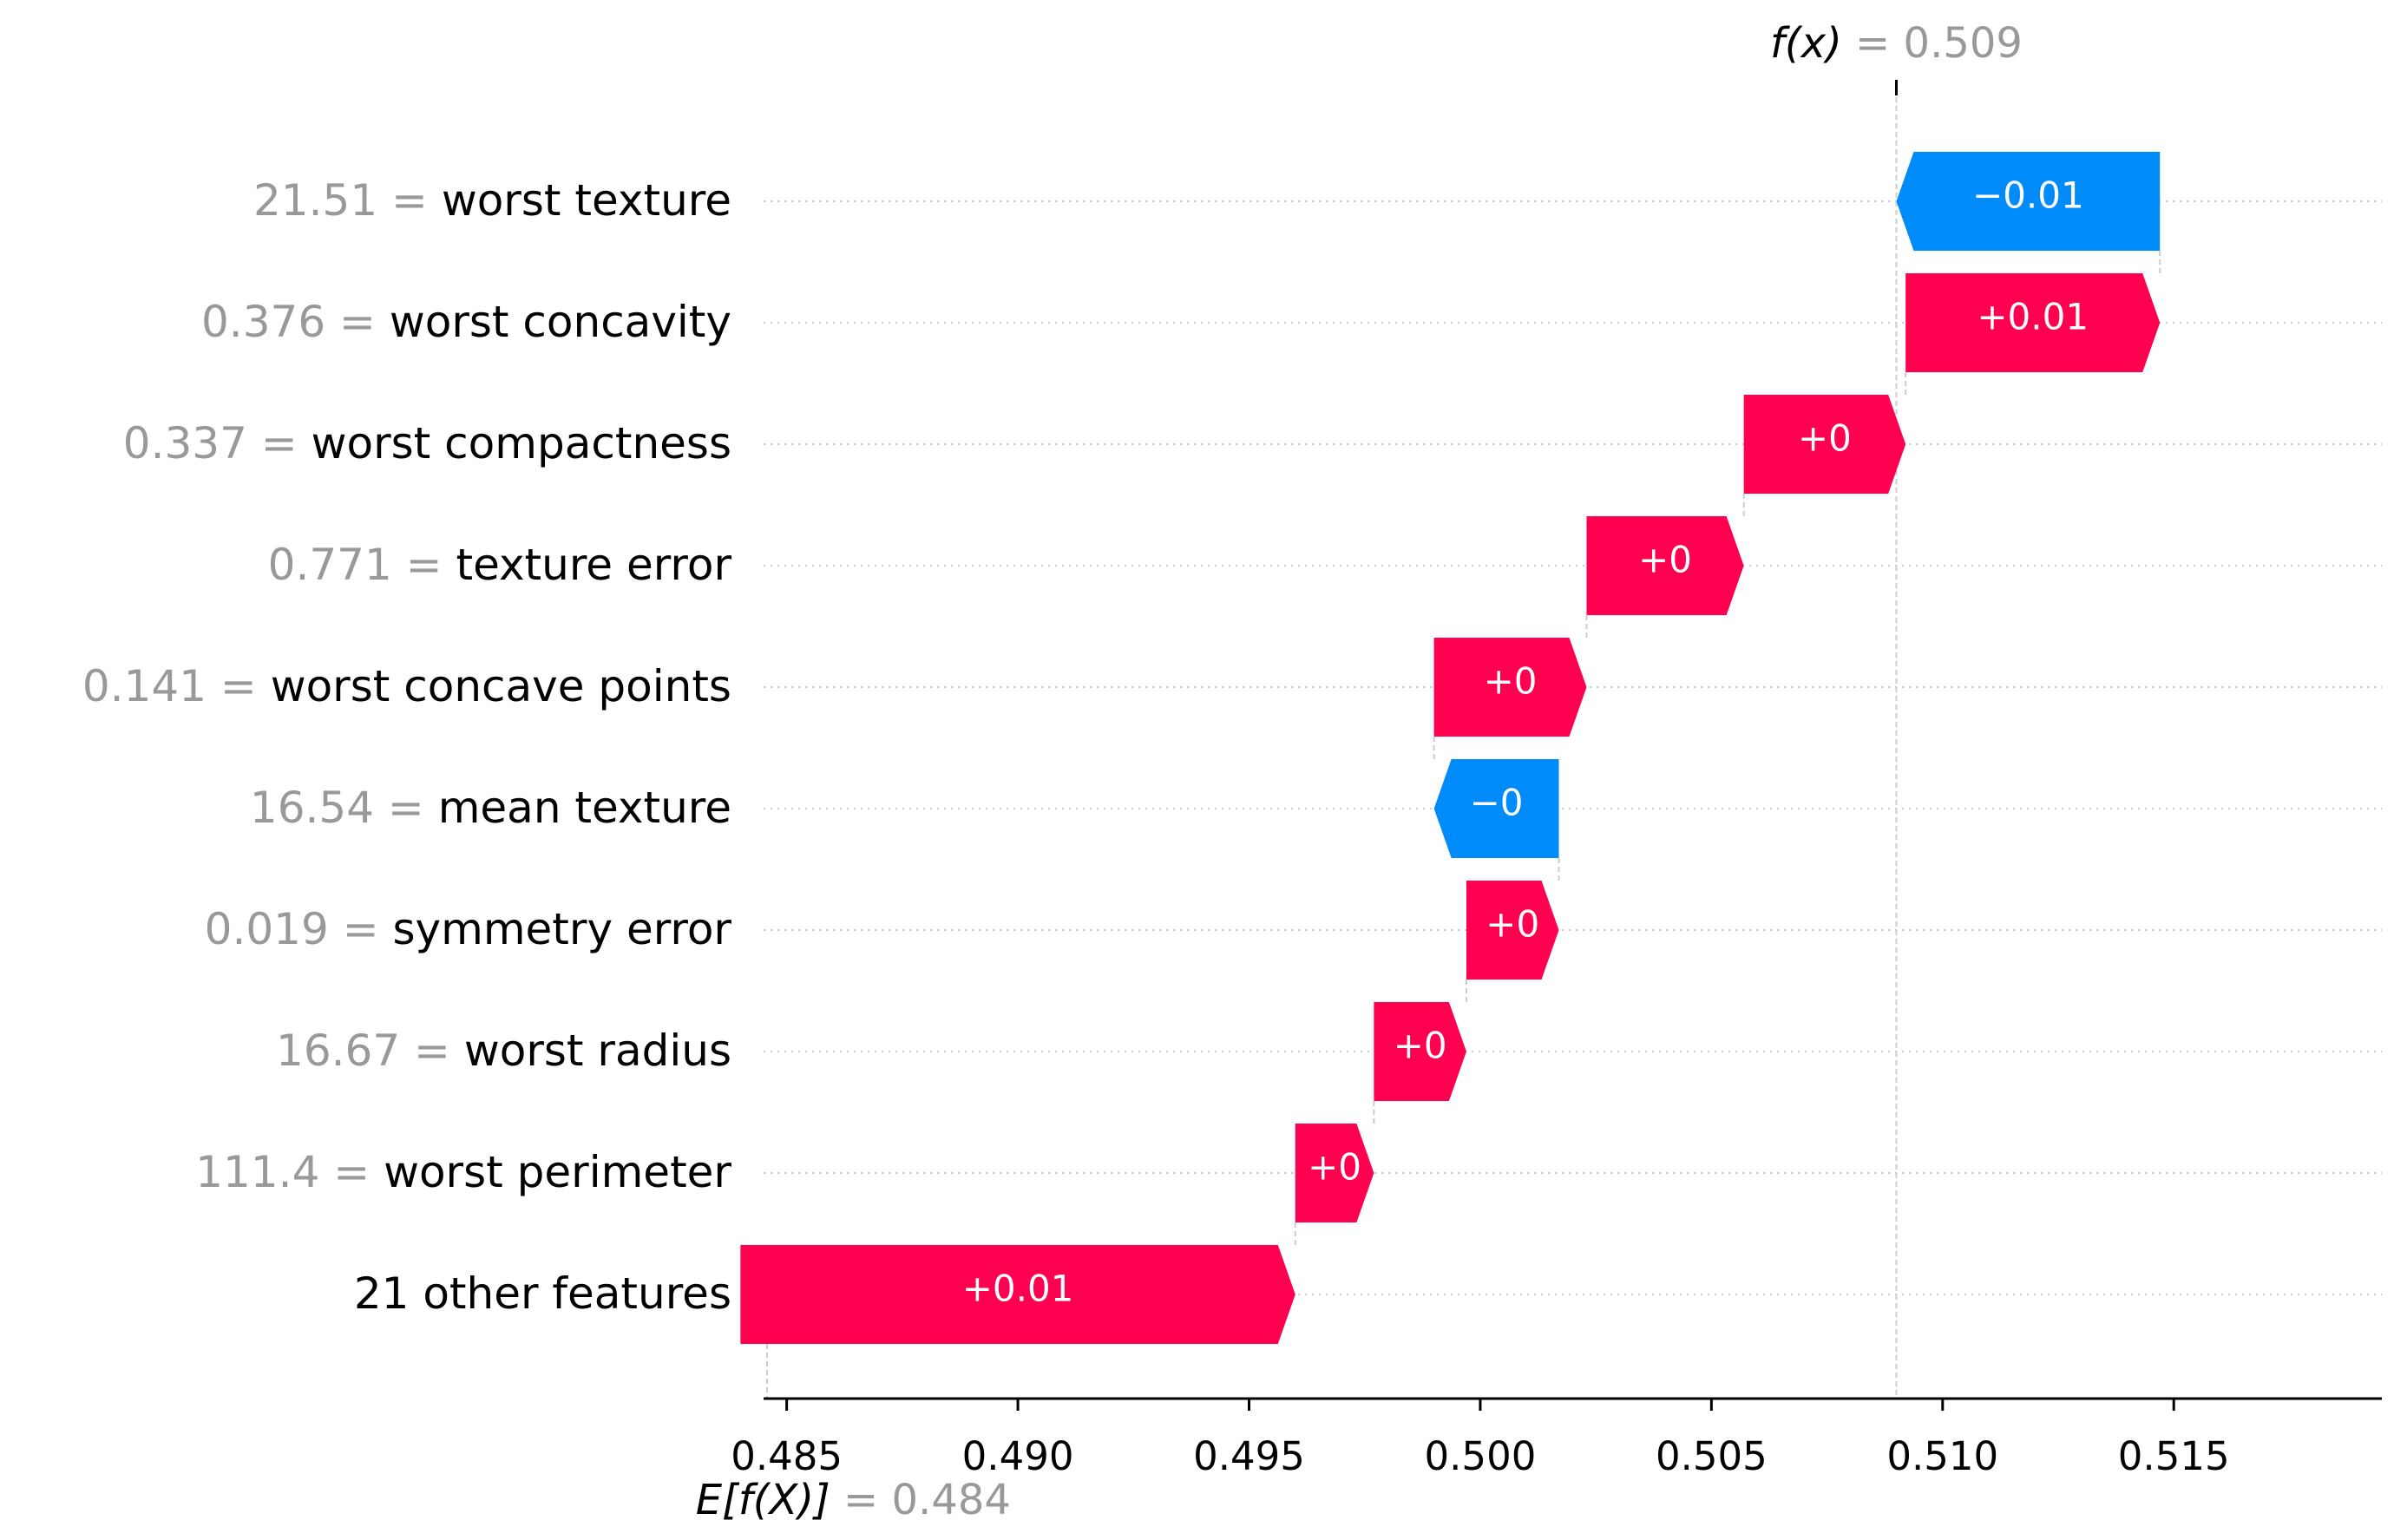 The height and width of the screenshot is (1540, 2394). I want to click on x-tick-label: 0.485, so click(787, 1456).